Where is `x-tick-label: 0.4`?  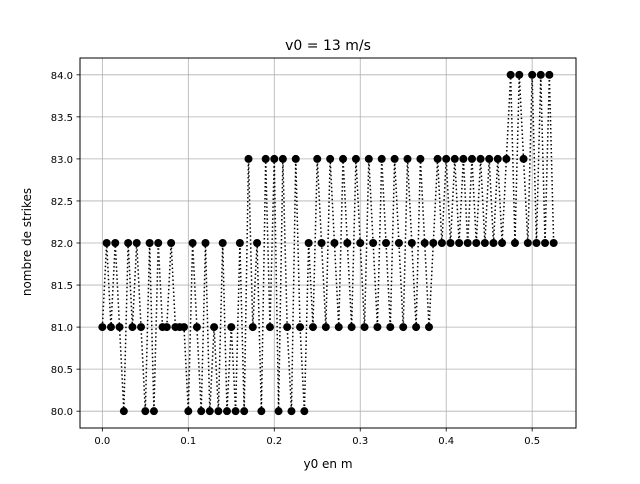 x-tick-label: 0.4 is located at coordinates (446, 441).